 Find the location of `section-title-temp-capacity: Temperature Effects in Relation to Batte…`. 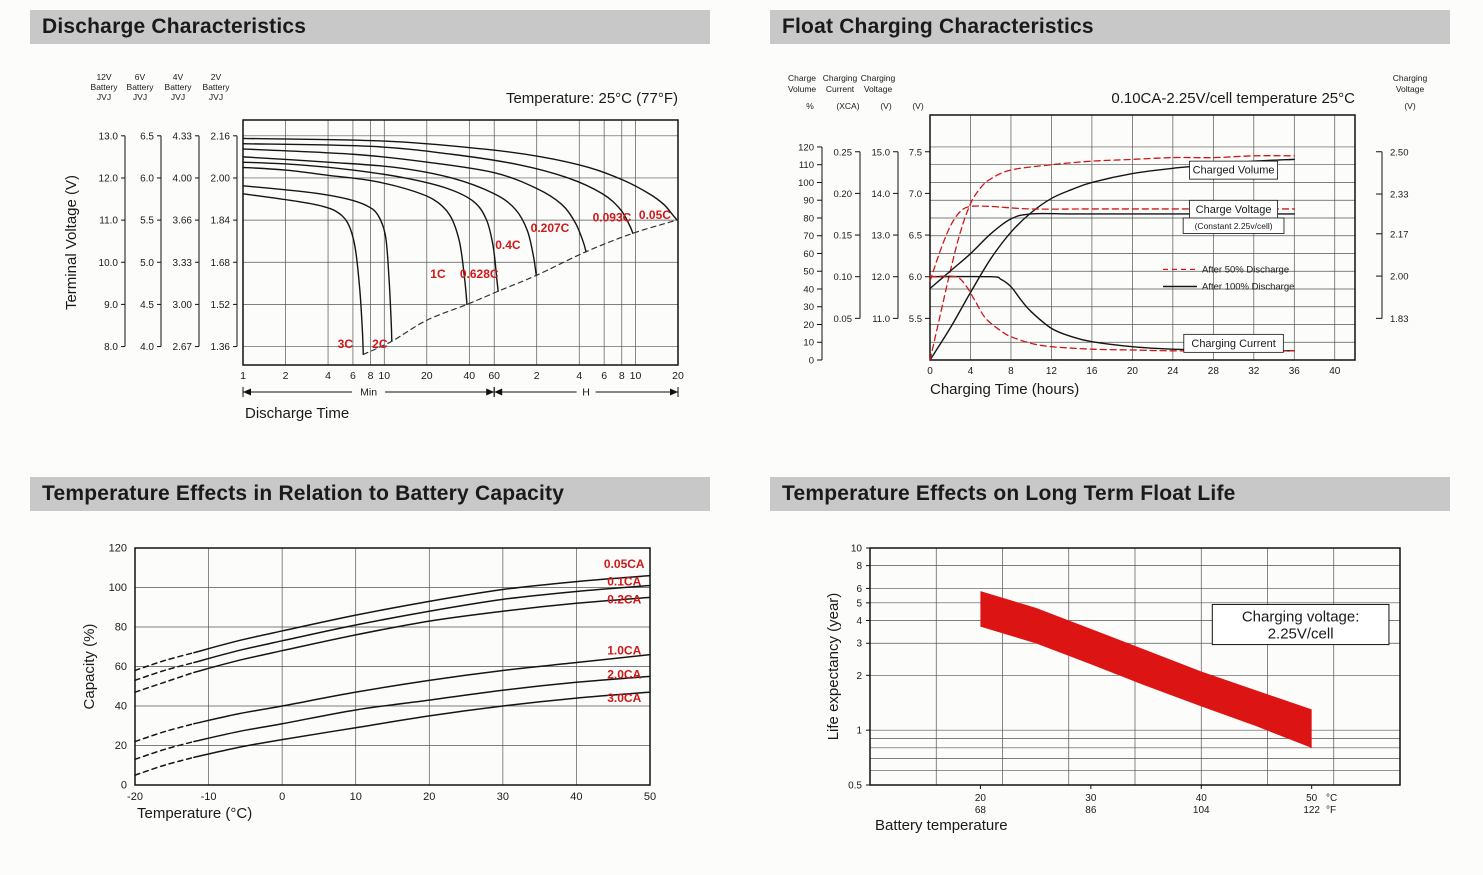

section-title-temp-capacity: Temperature Effects in Relation to Batte… is located at coordinates (370, 494).